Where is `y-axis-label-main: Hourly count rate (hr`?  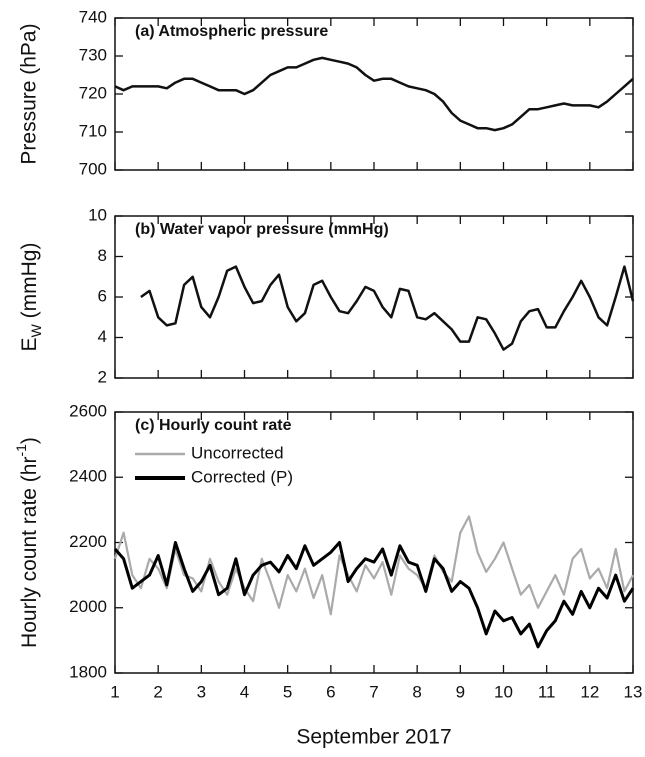
y-axis-label-main: Hourly count rate (hr is located at coordinates (29, 552).